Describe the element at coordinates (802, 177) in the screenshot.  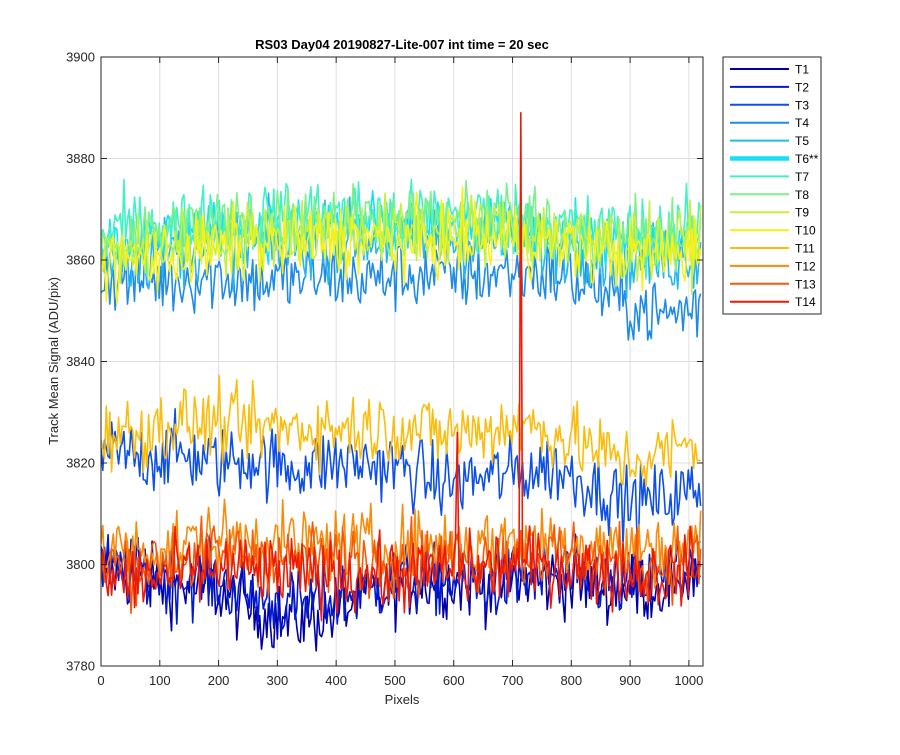
I see `legend-entry: T7` at that location.